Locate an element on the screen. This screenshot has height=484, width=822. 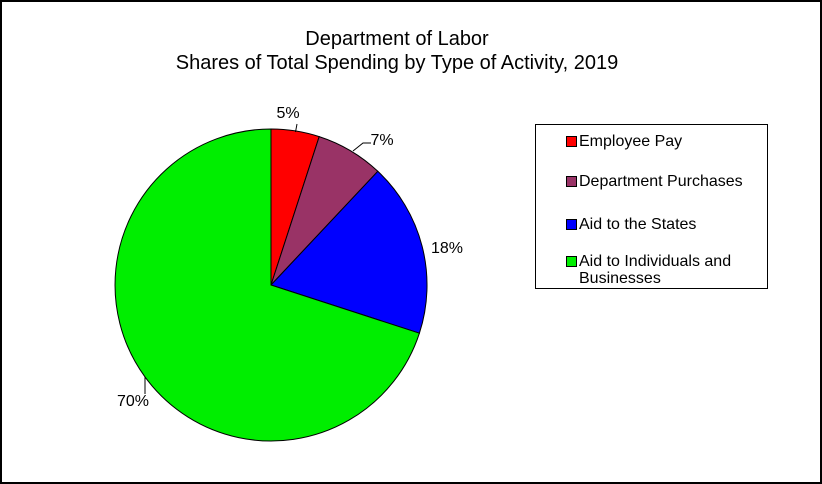
legend-swatch-aid-to-states is located at coordinates (571, 224).